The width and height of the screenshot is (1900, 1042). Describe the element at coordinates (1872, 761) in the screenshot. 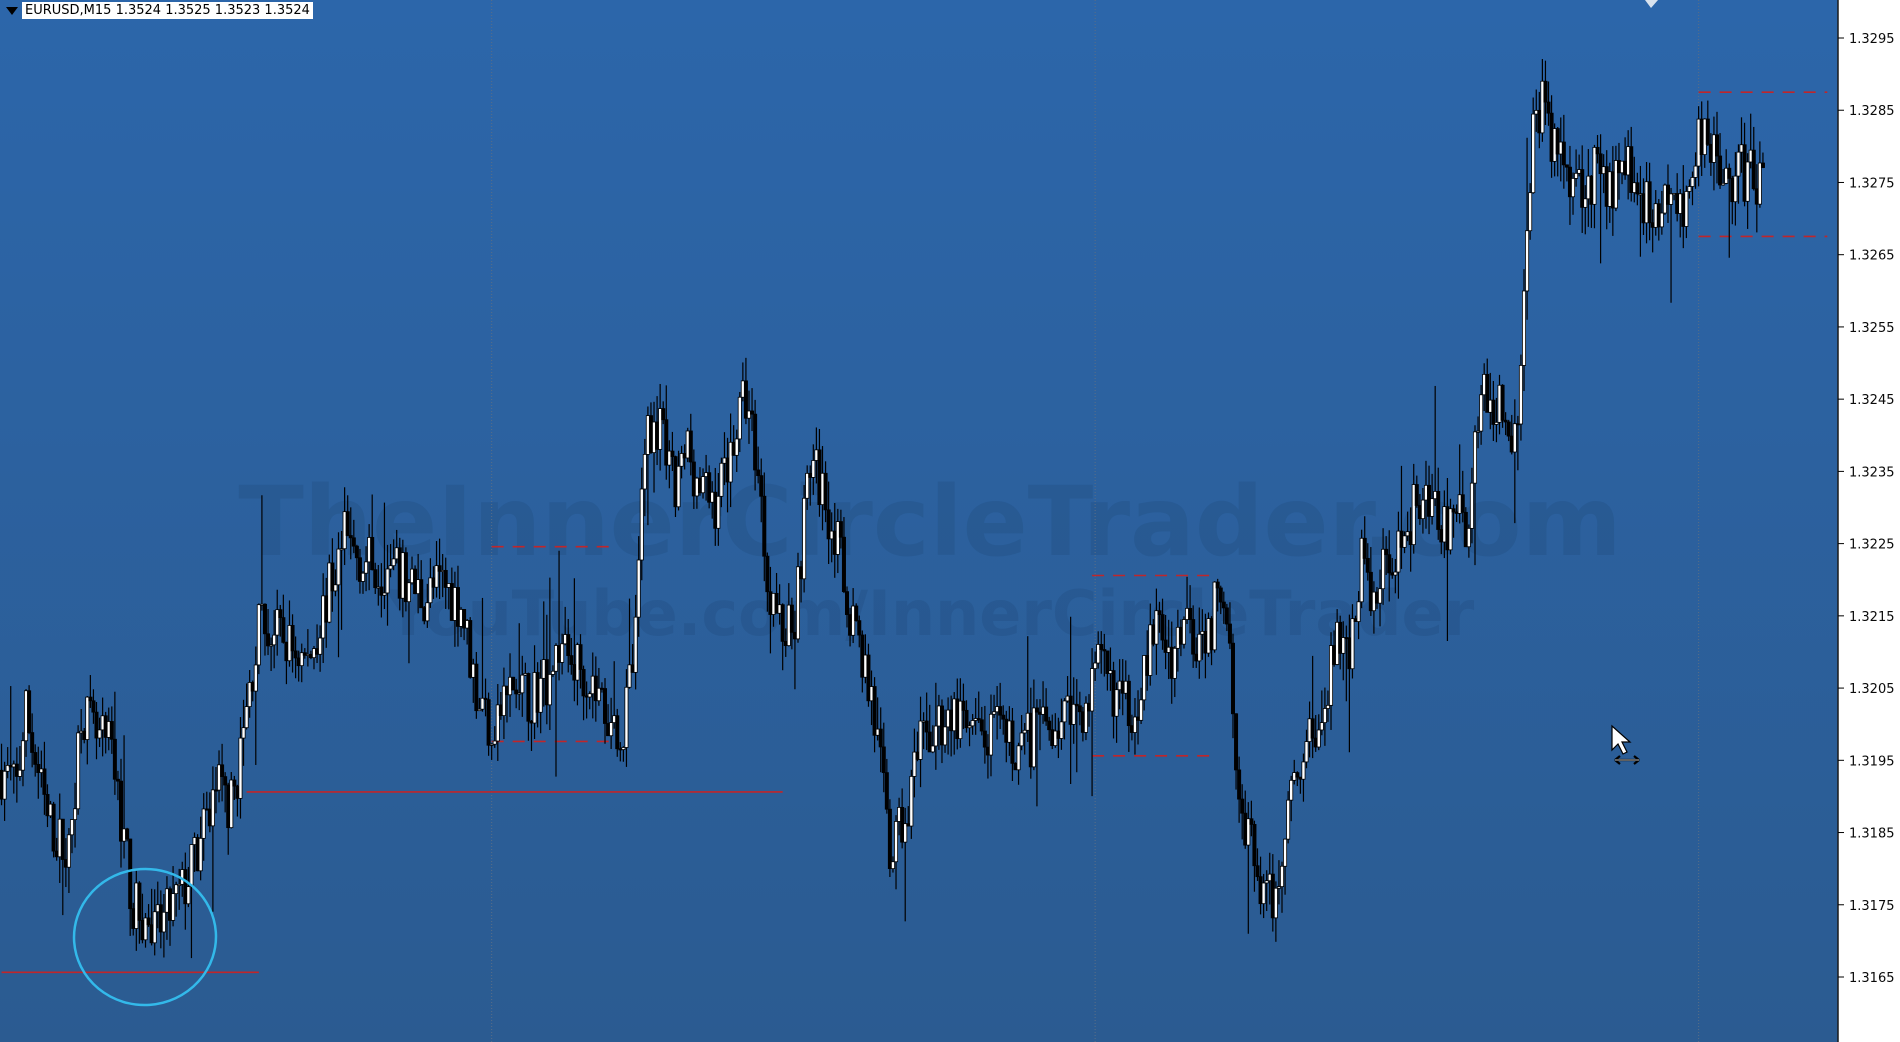

I see `y-tick-label: 1.3195` at that location.